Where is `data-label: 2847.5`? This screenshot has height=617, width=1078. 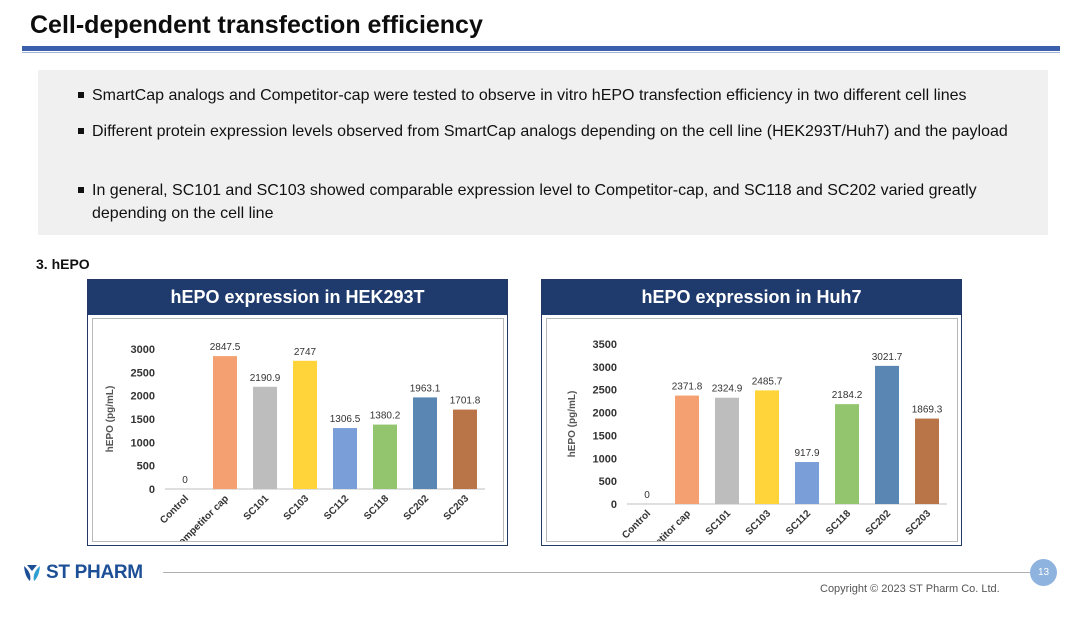
data-label: 2847.5 is located at coordinates (225, 347).